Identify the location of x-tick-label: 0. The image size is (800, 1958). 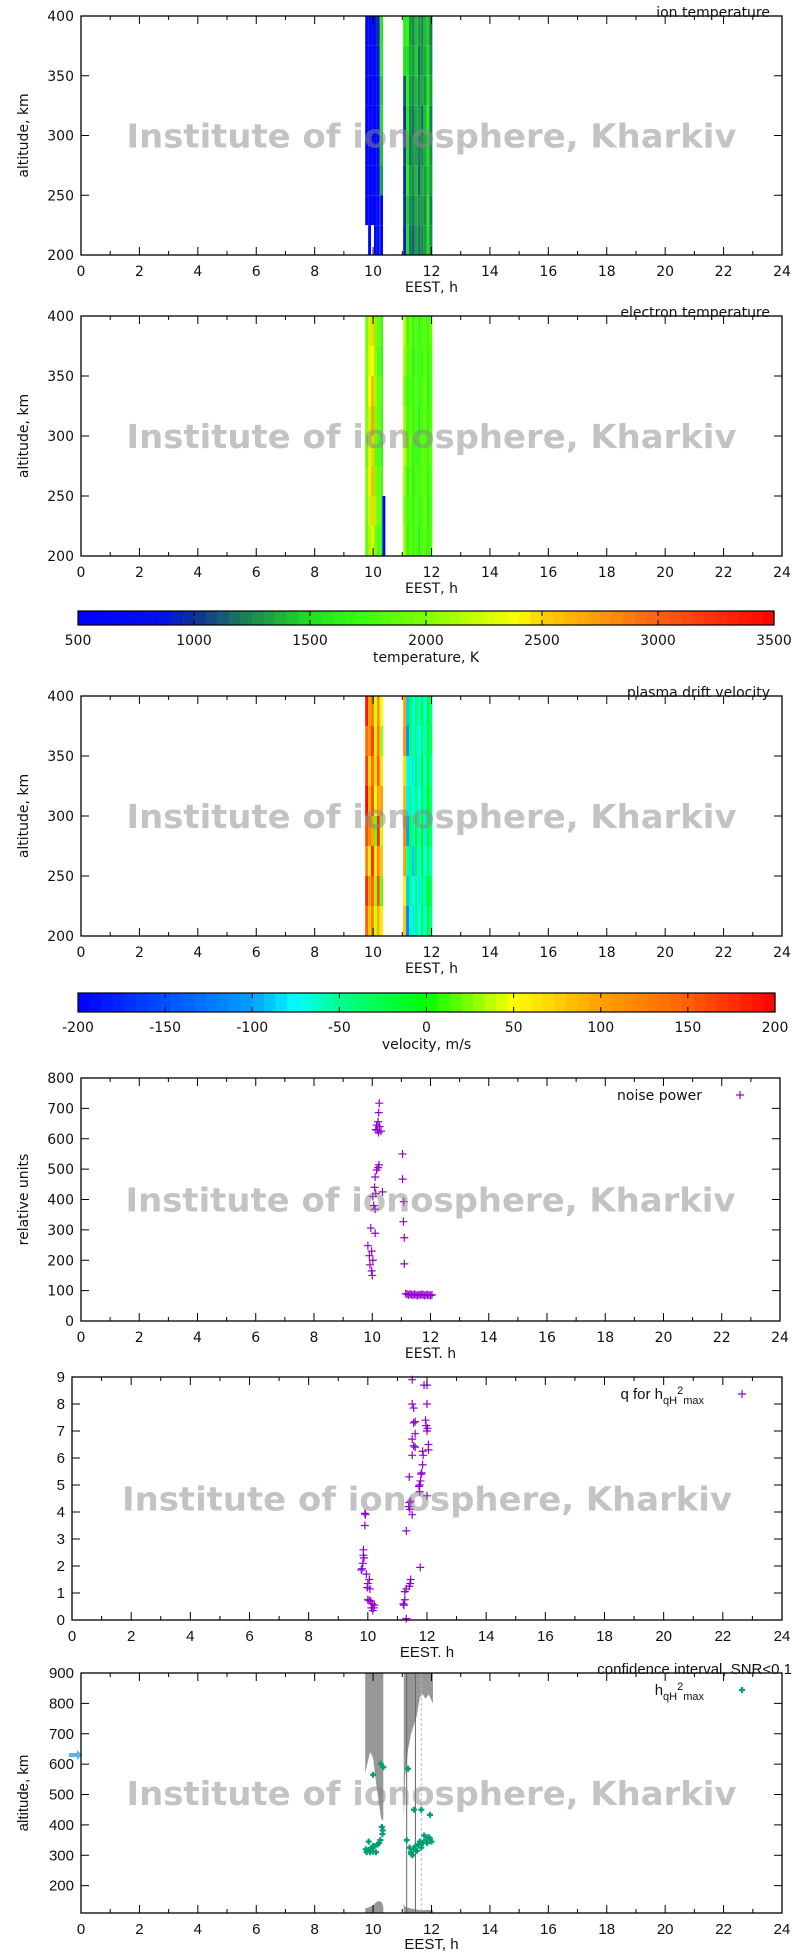
(81, 953).